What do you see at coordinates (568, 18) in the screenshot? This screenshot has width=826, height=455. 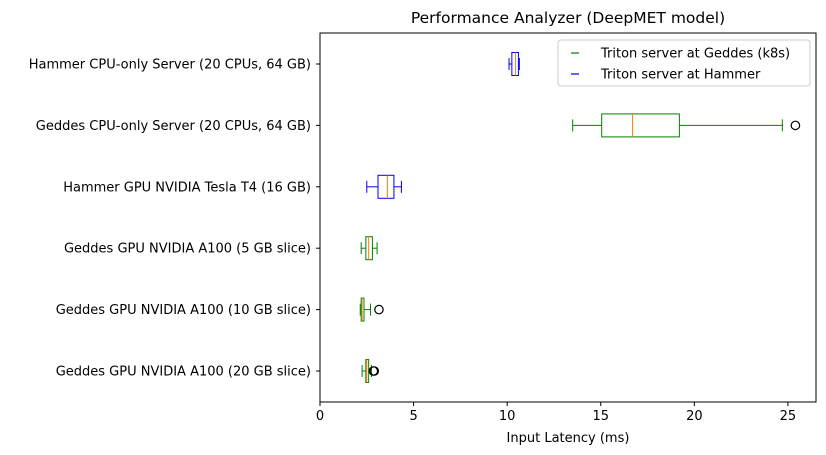 I see `chart-title: Performance Analyzer (DeepMET model)` at bounding box center [568, 18].